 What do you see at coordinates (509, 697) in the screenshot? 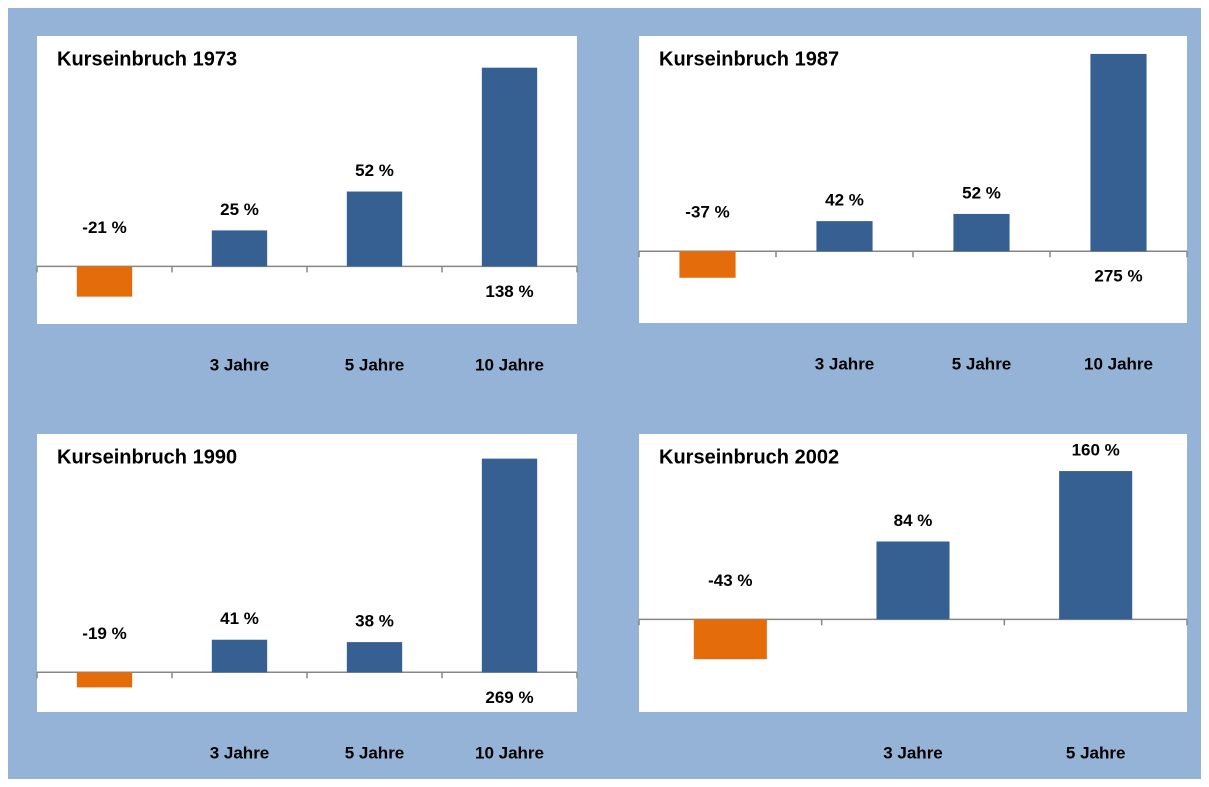
I see `value-label: 269 %` at bounding box center [509, 697].